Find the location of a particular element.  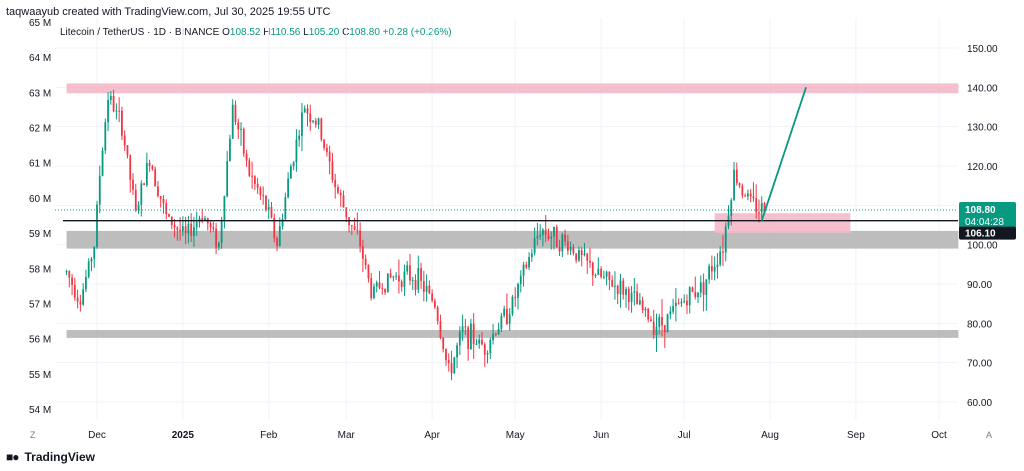

auto-zoom-button: Z is located at coordinates (33, 435).